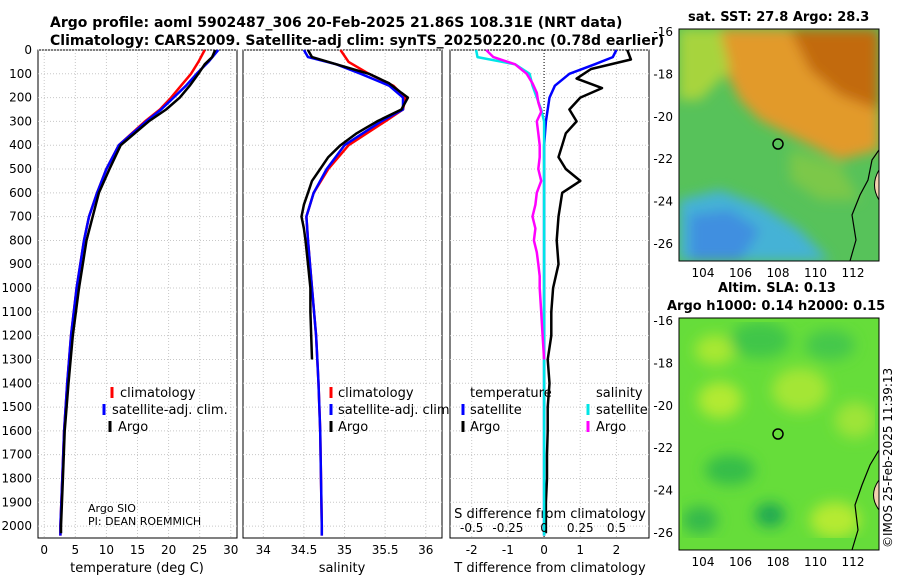 This screenshot has width=900, height=580. What do you see at coordinates (507, 528) in the screenshot?
I see `top-x-tick-label: -0.25` at bounding box center [507, 528].